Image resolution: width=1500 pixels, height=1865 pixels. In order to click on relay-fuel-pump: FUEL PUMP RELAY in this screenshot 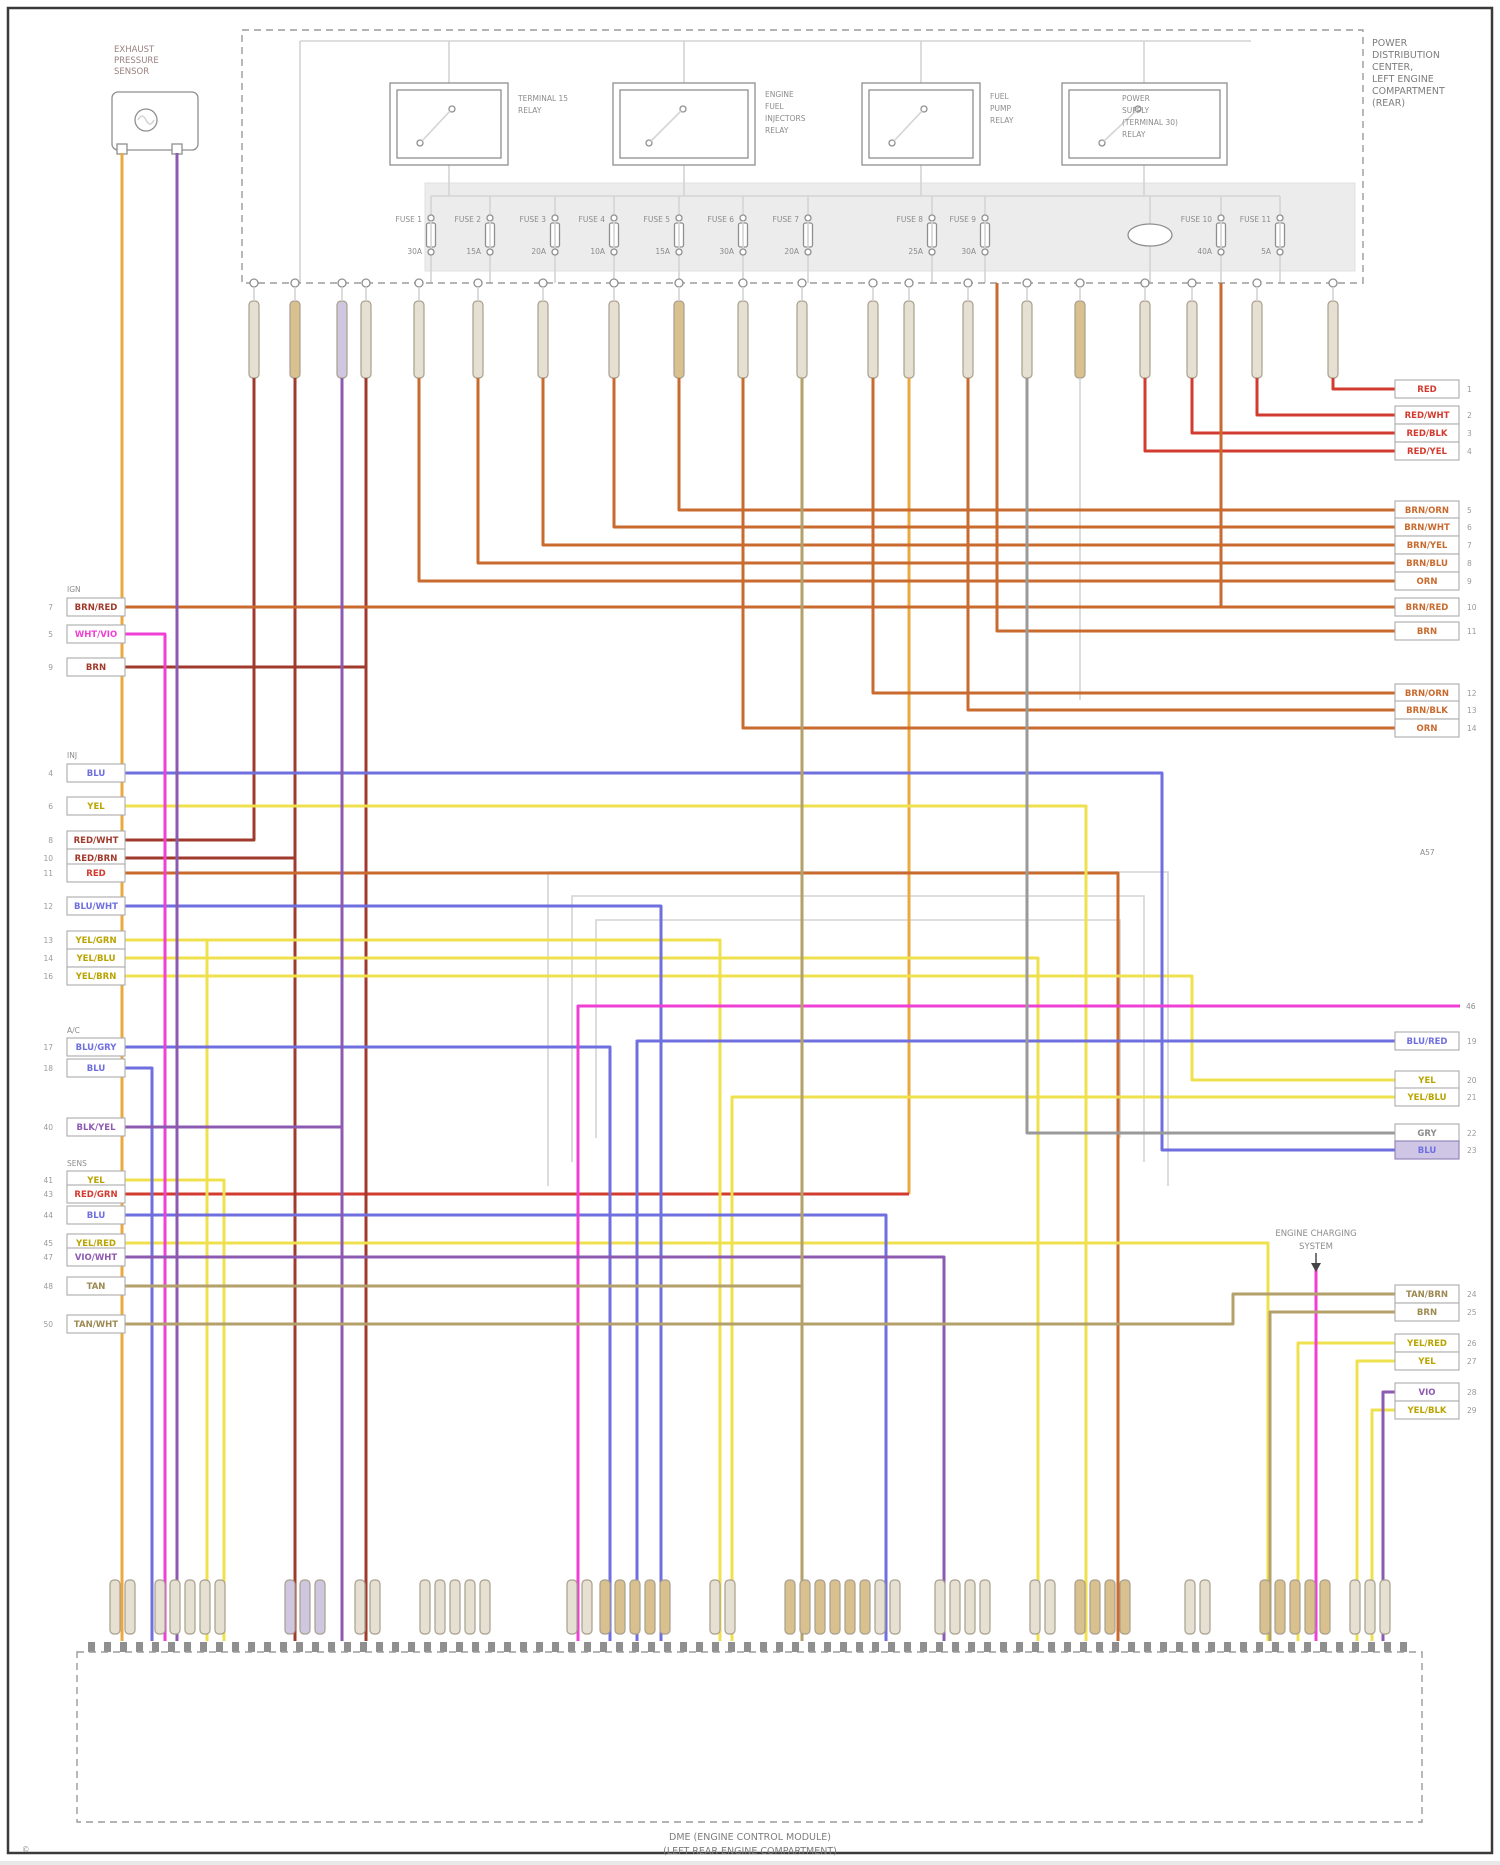, I will do `click(937, 124)`.